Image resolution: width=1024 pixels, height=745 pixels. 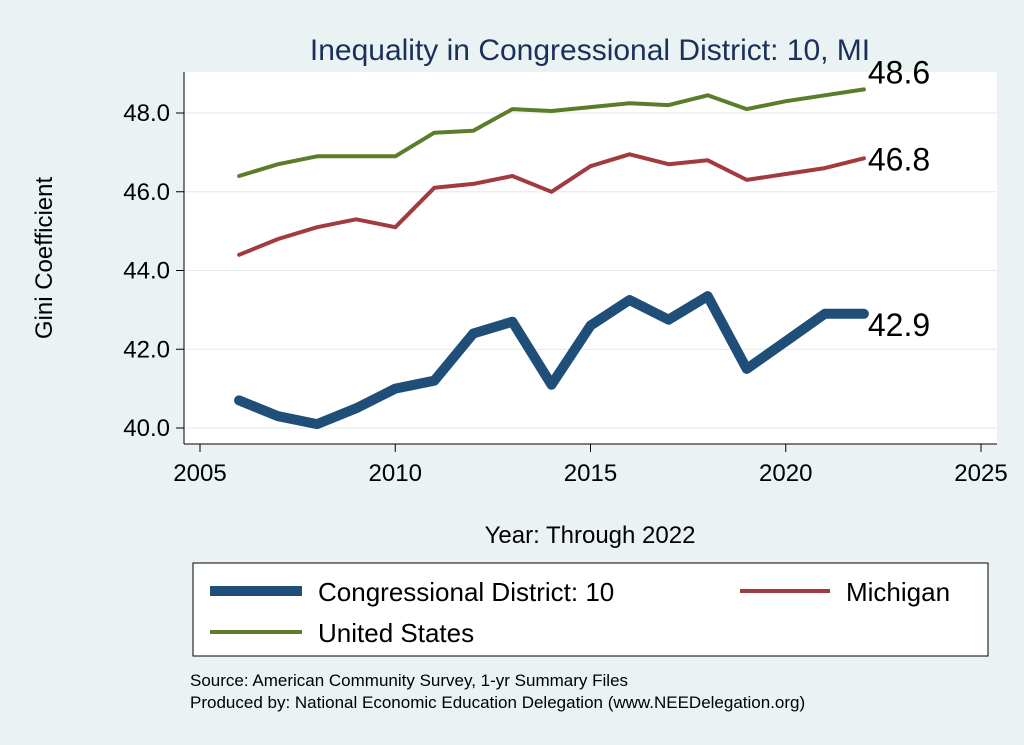 What do you see at coordinates (898, 592) in the screenshot?
I see `legend-label-2: Michigan` at bounding box center [898, 592].